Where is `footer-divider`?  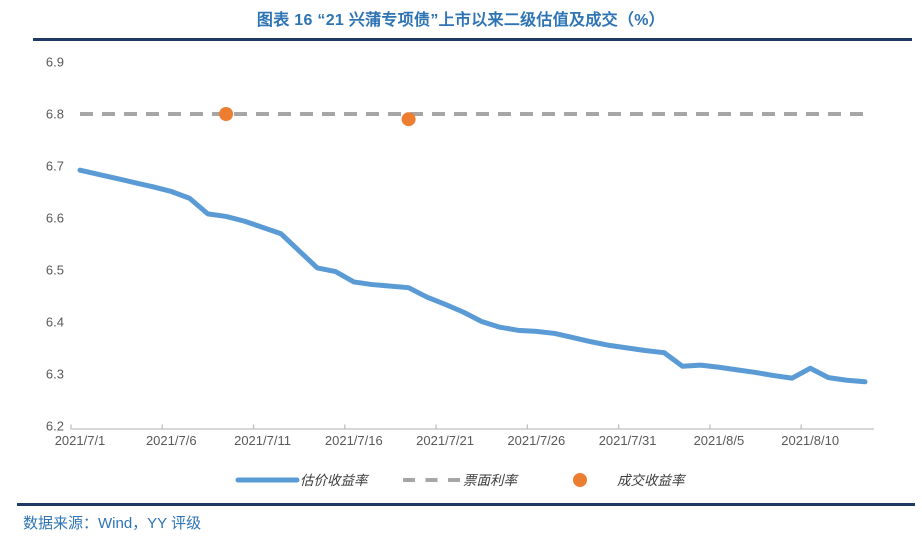
footer-divider is located at coordinates (466, 504).